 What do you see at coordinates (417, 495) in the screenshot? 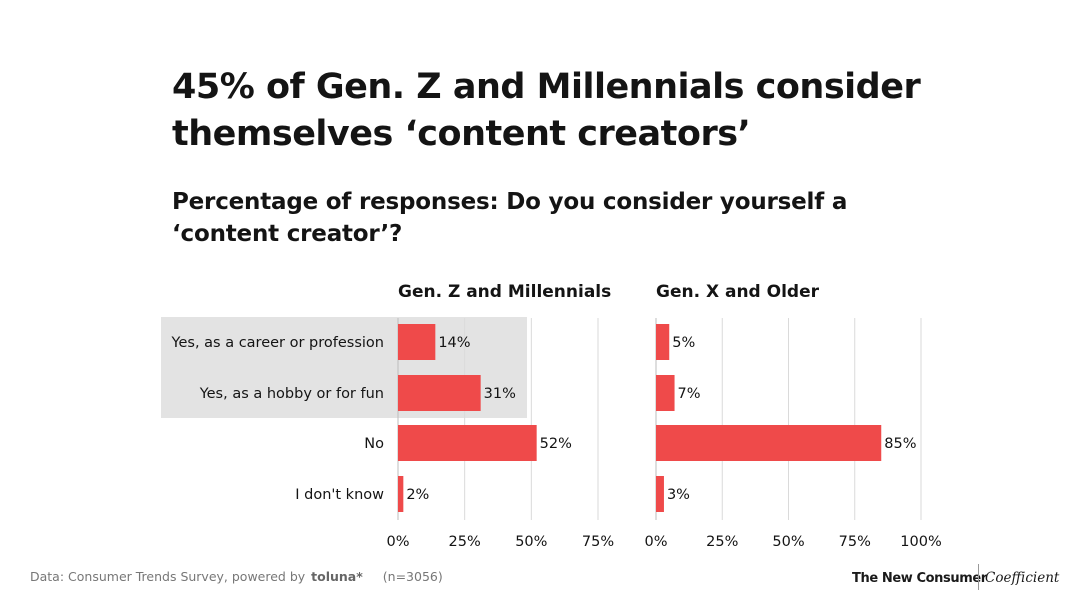
I see `data-label: 2%` at bounding box center [417, 495].